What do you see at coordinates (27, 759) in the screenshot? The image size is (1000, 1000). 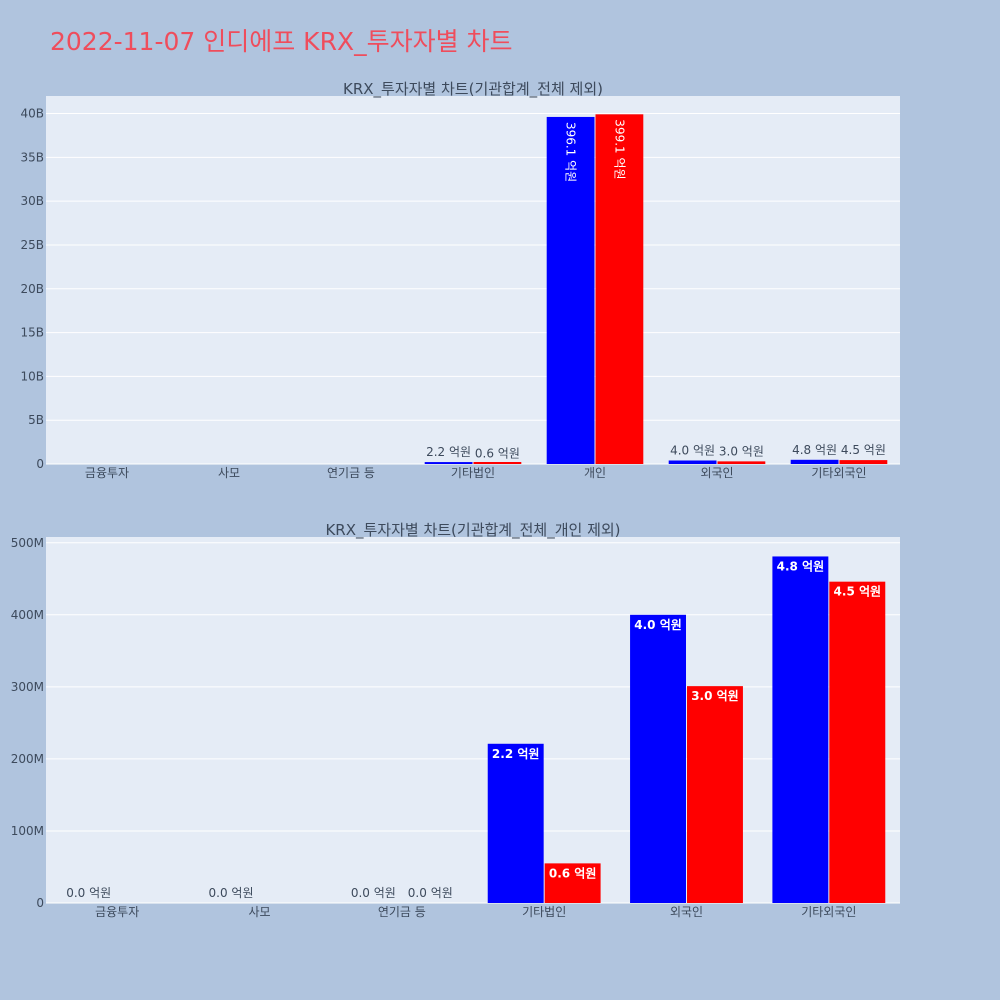 I see `y-tick-label: 200M` at bounding box center [27, 759].